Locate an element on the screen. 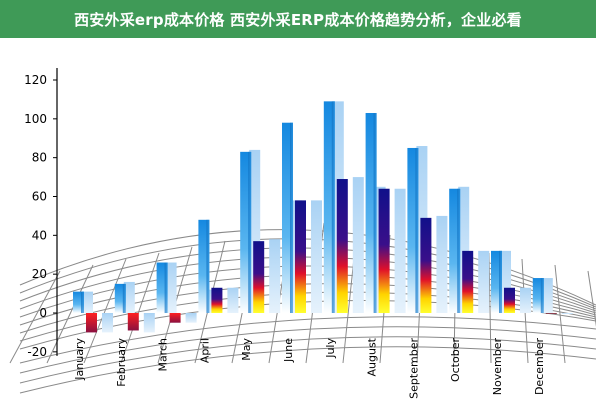  y-tick-label: -20 is located at coordinates (37, 352).